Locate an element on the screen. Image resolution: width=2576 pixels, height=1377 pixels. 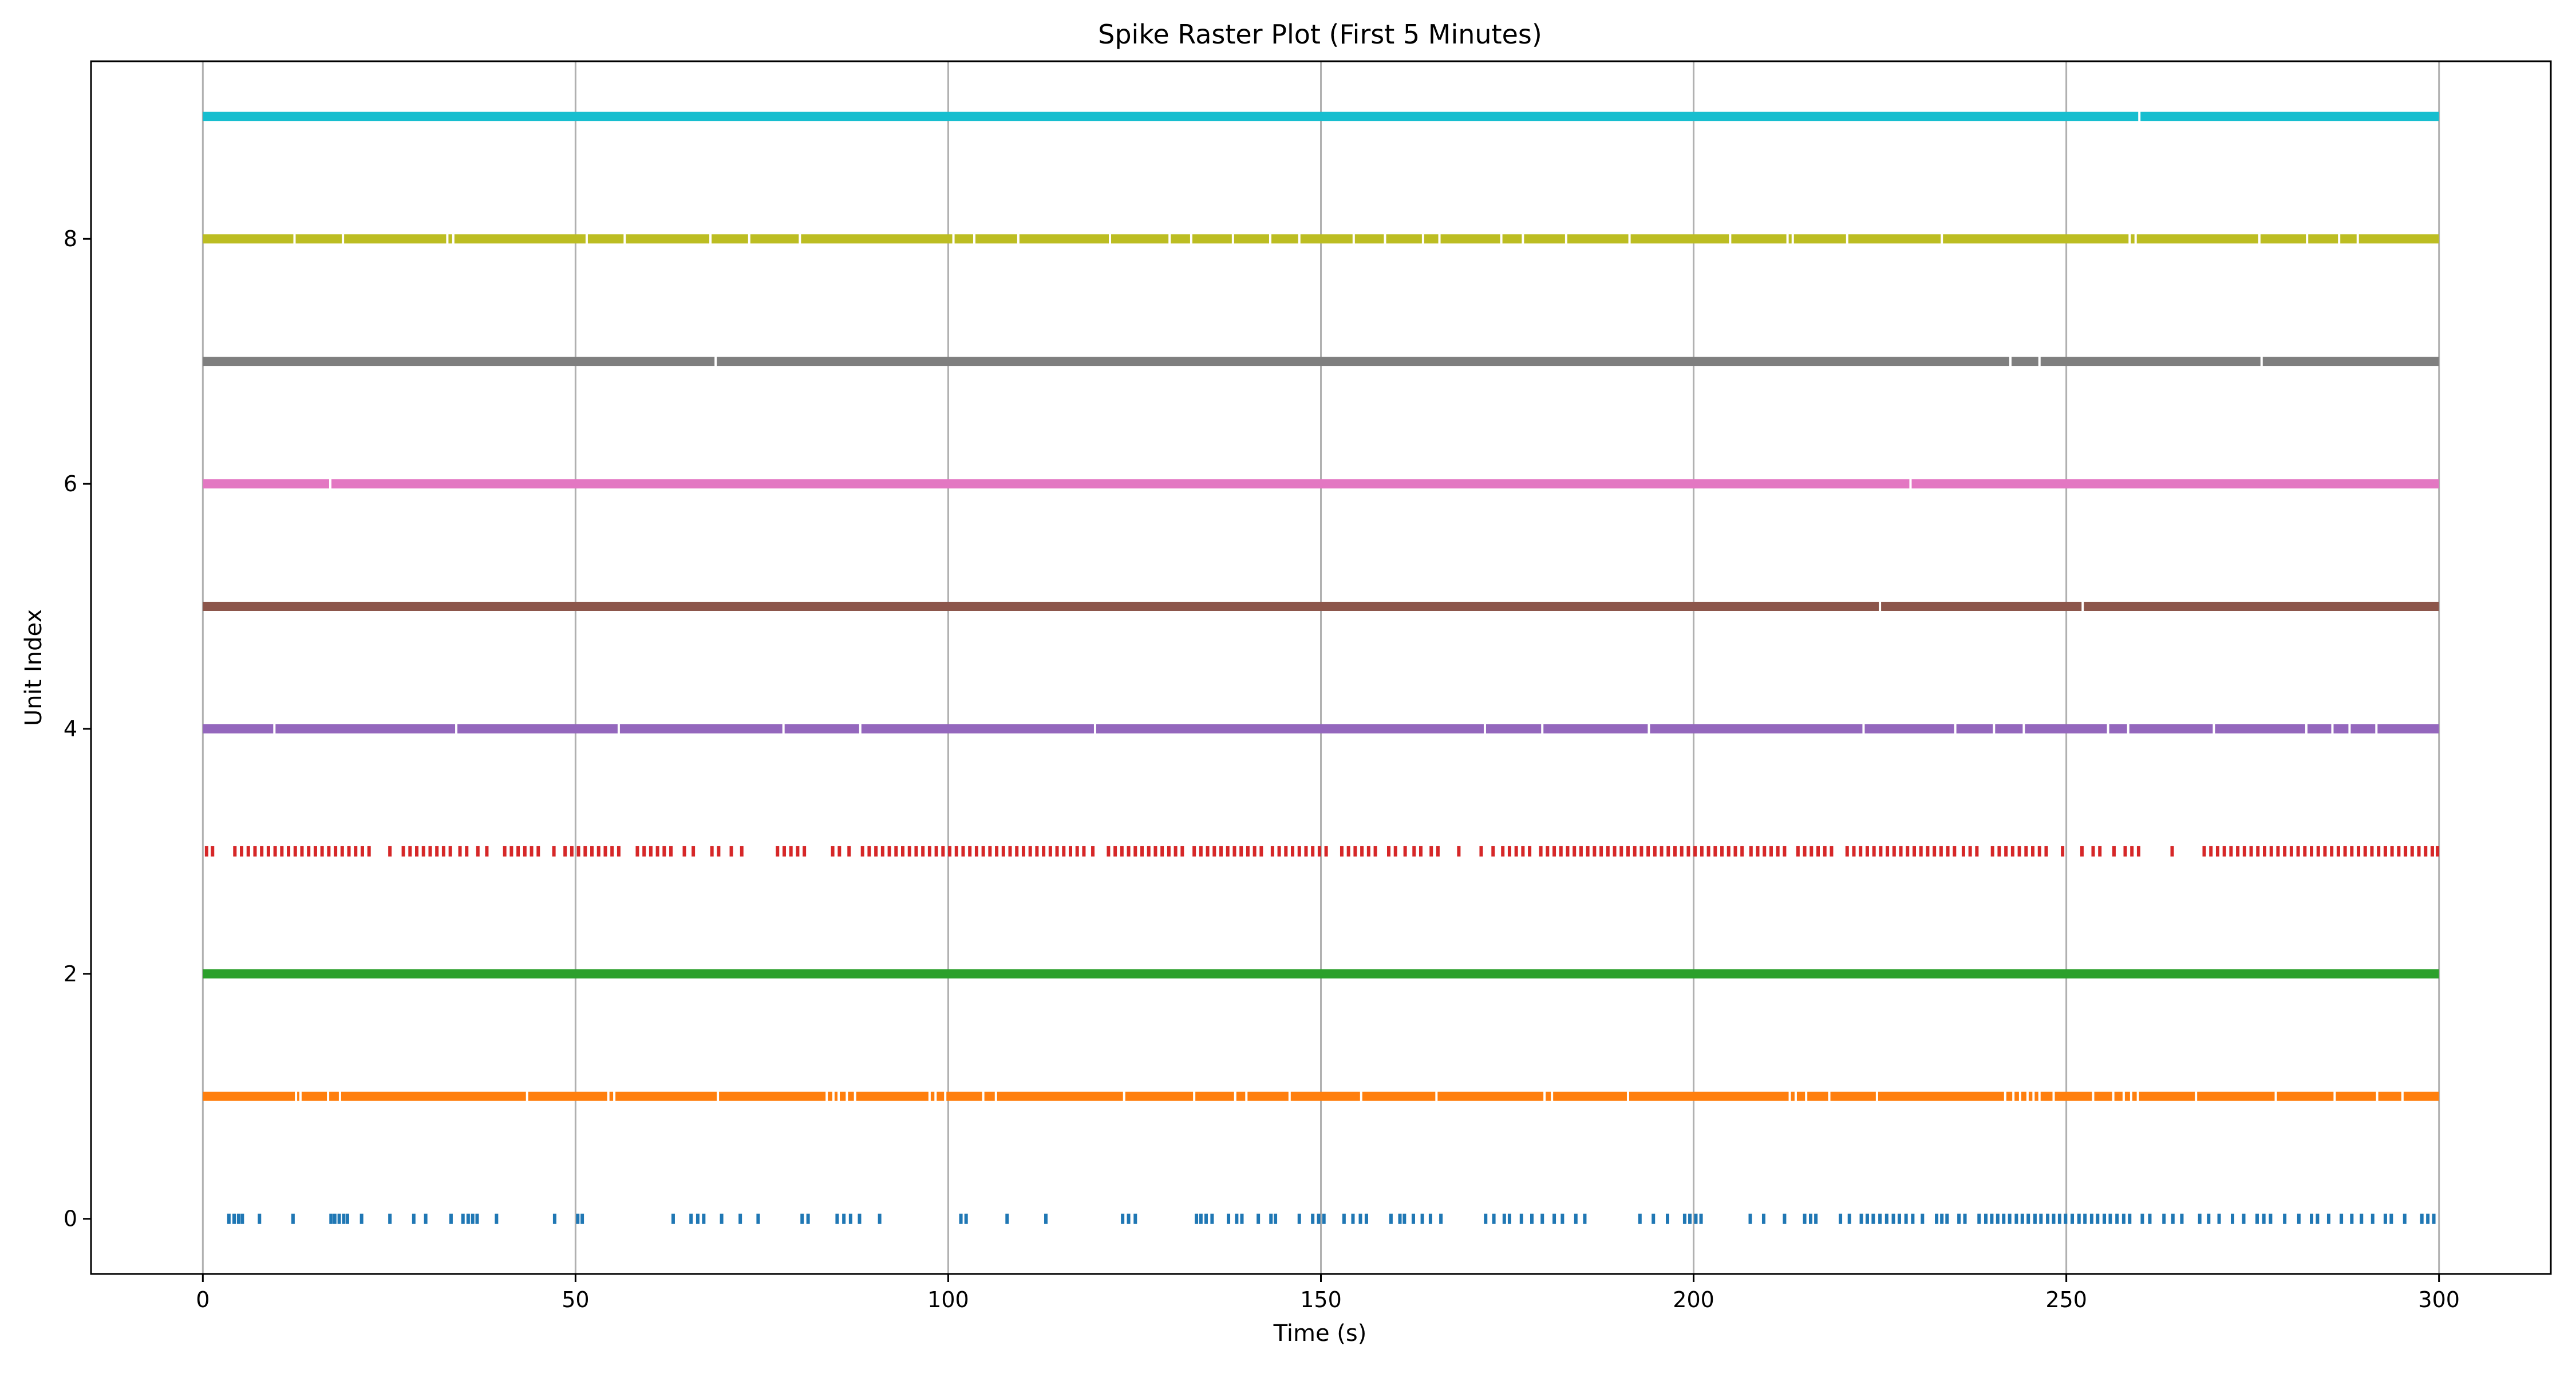
y-tick-label: 2 is located at coordinates (70, 974).